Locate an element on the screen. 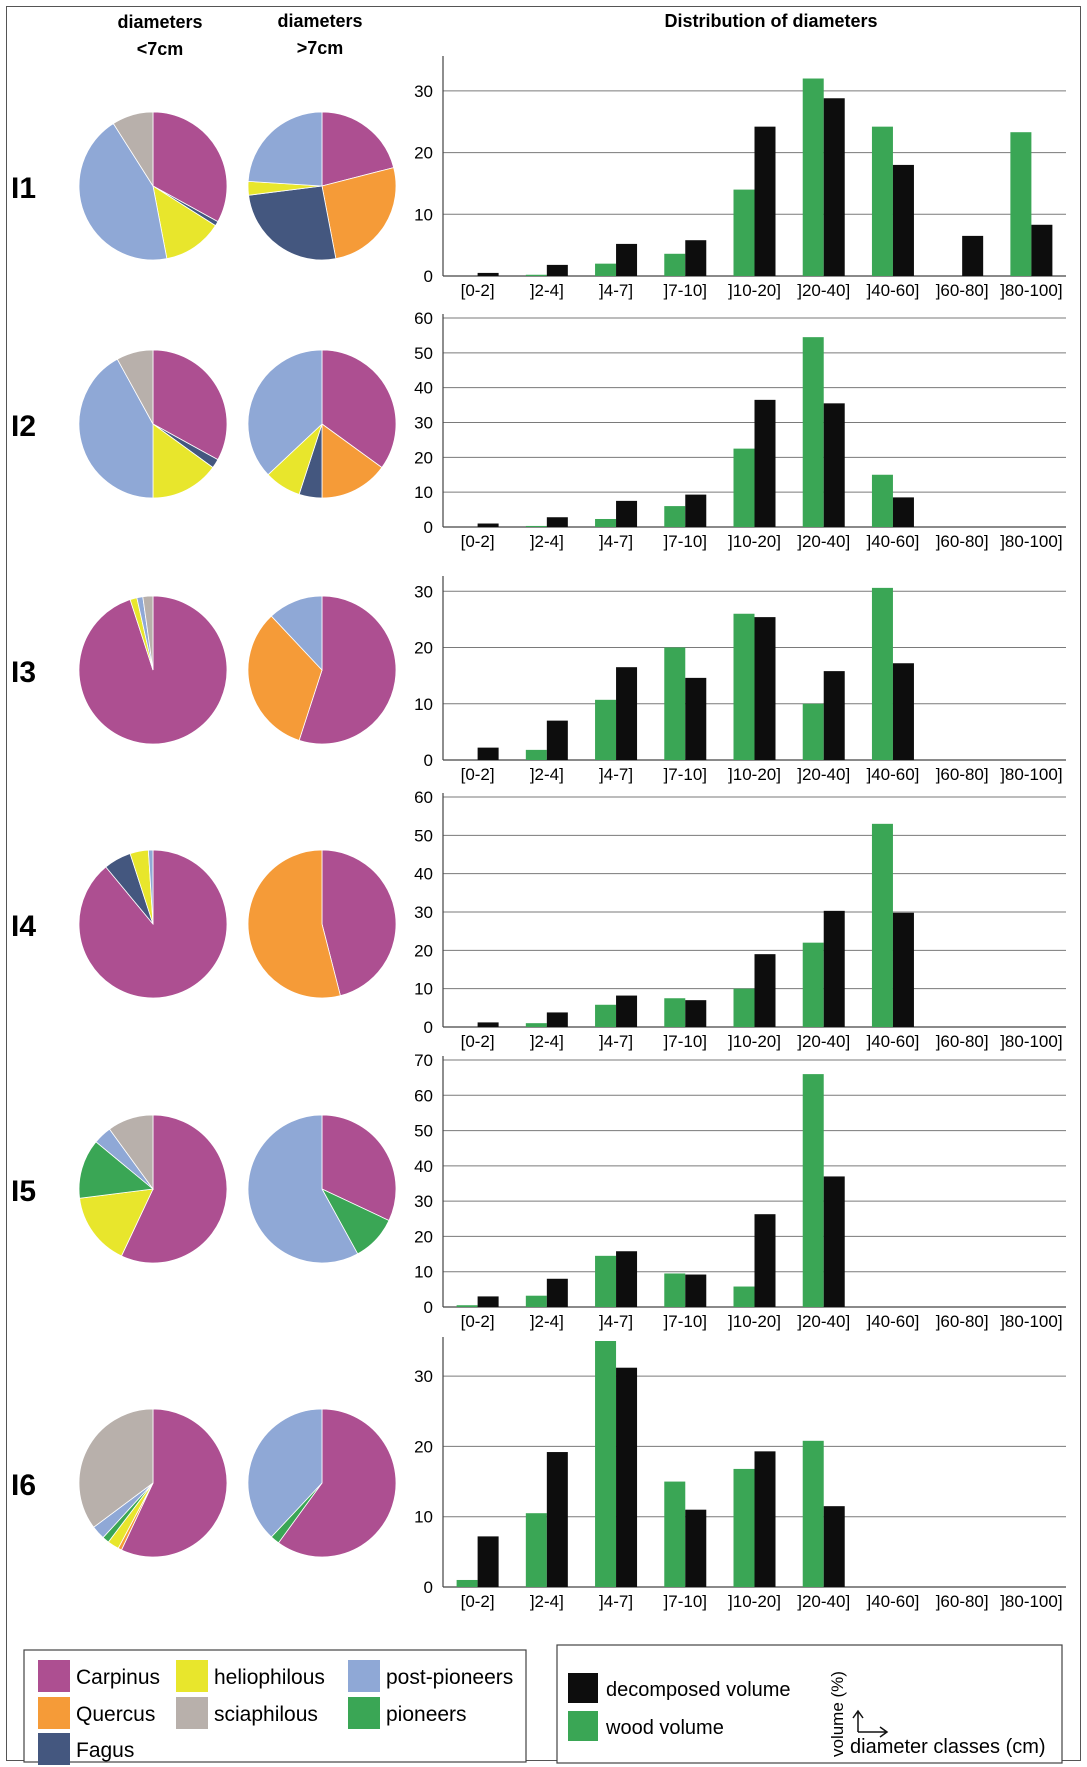 The height and width of the screenshot is (1767, 1087). x-tick-label: ]40-60] is located at coordinates (892, 1321).